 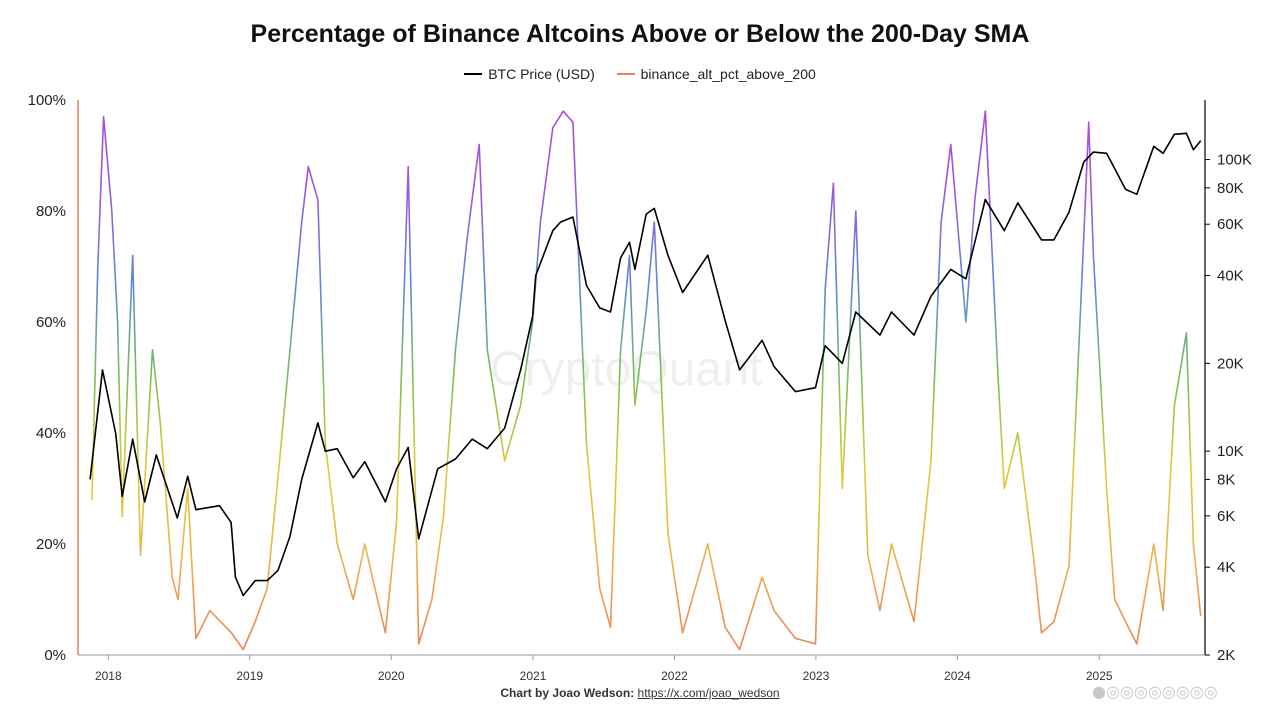 What do you see at coordinates (567, 693) in the screenshot?
I see `credit-label: Chart by Joao Wedson:` at bounding box center [567, 693].